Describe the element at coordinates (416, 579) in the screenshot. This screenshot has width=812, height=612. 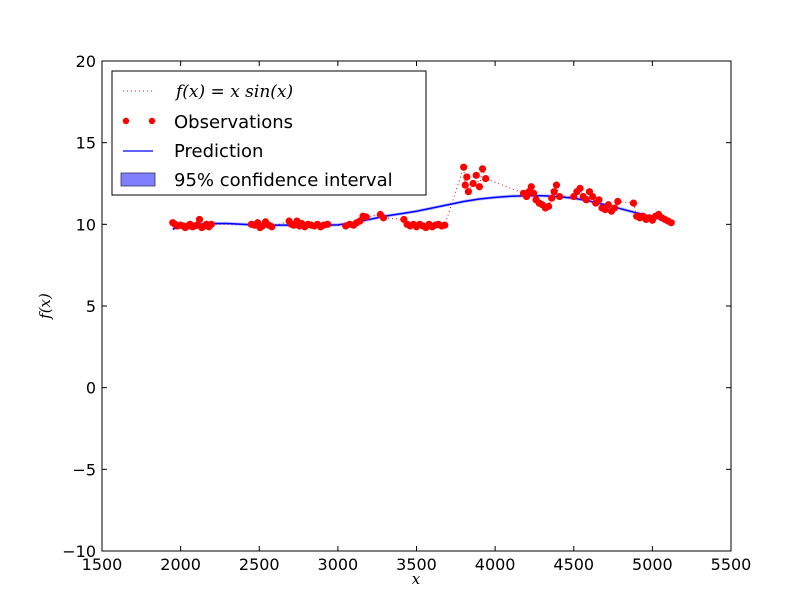
I see `x-axis-label: x` at that location.